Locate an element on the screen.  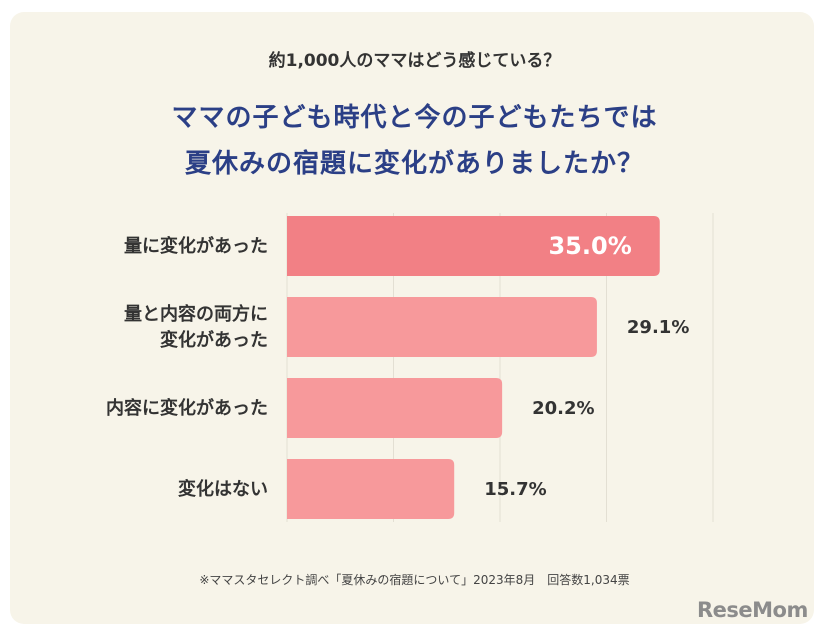
chart-title-line-1: ママの子ども時代と今の子どもたちでは is located at coordinates (414, 118).